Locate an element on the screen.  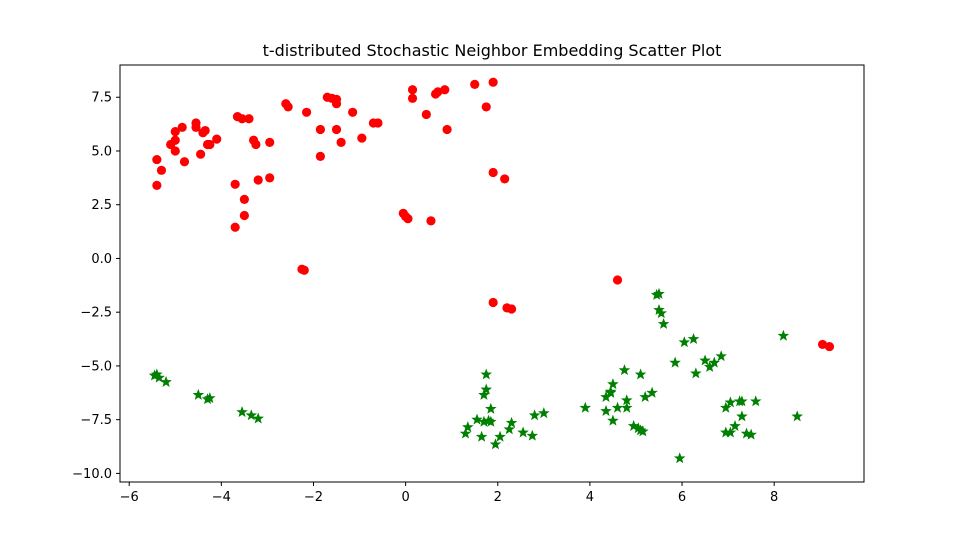
x-tick-label: −4 is located at coordinates (221, 497).